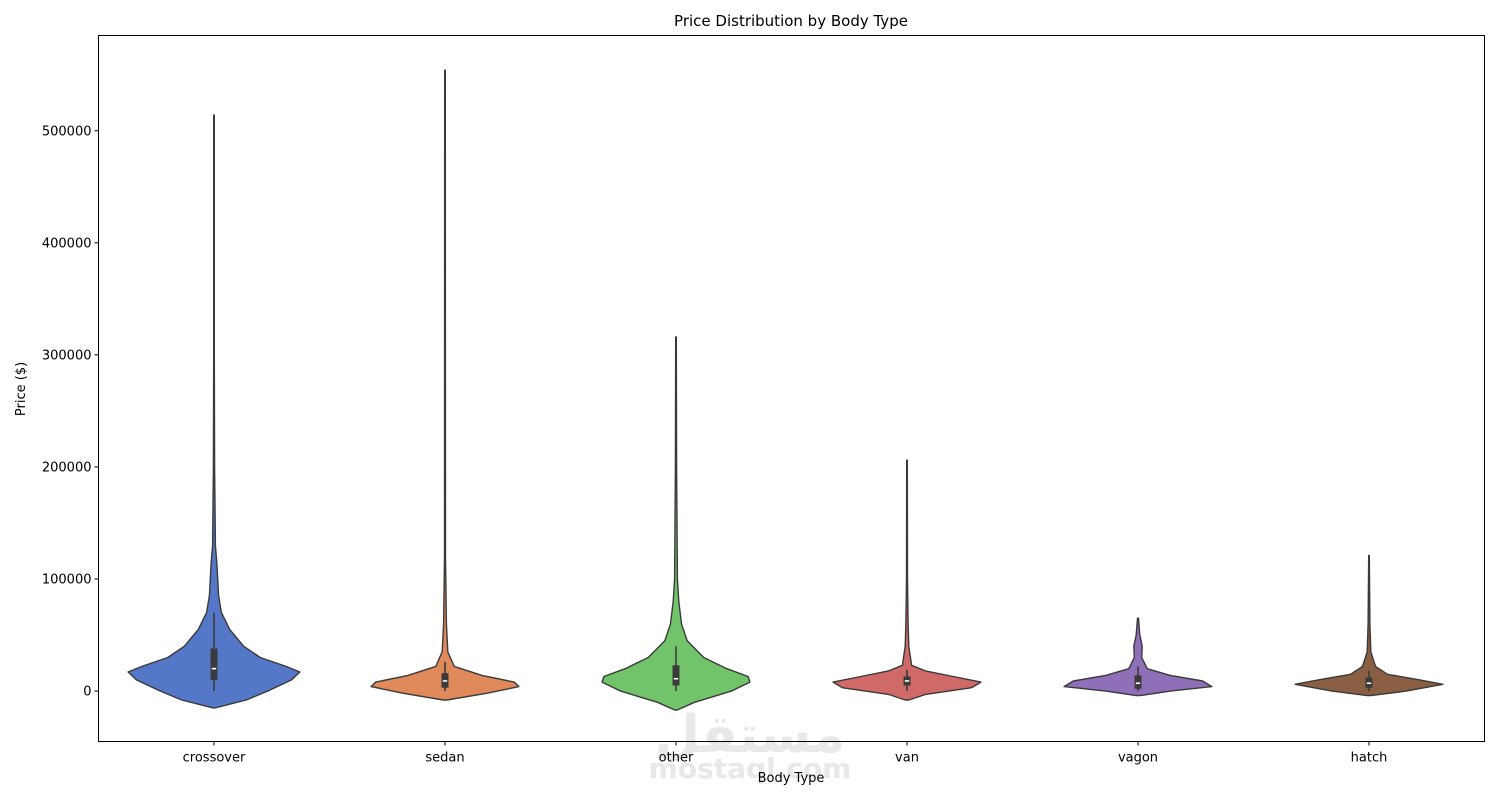 This screenshot has width=1500, height=800. What do you see at coordinates (907, 758) in the screenshot?
I see `x-tick-label: van` at bounding box center [907, 758].